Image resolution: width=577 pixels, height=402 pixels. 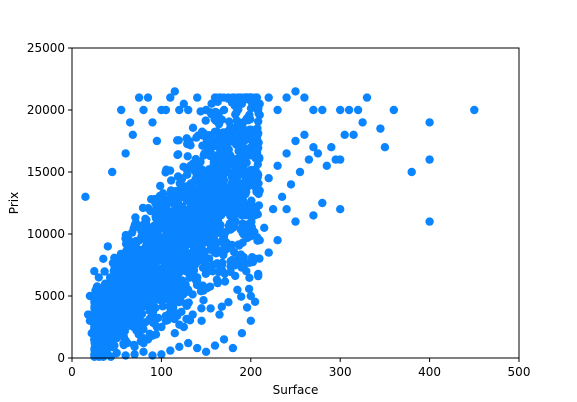 I want to click on x-axis-title: Surface, so click(x=296, y=390).